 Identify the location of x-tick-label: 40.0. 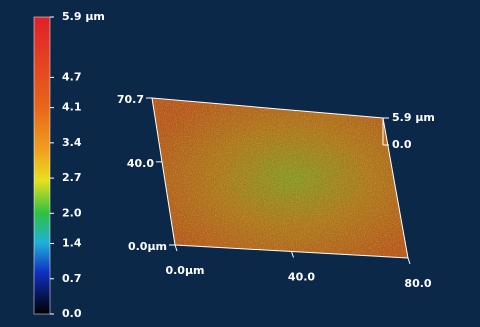
(301, 277).